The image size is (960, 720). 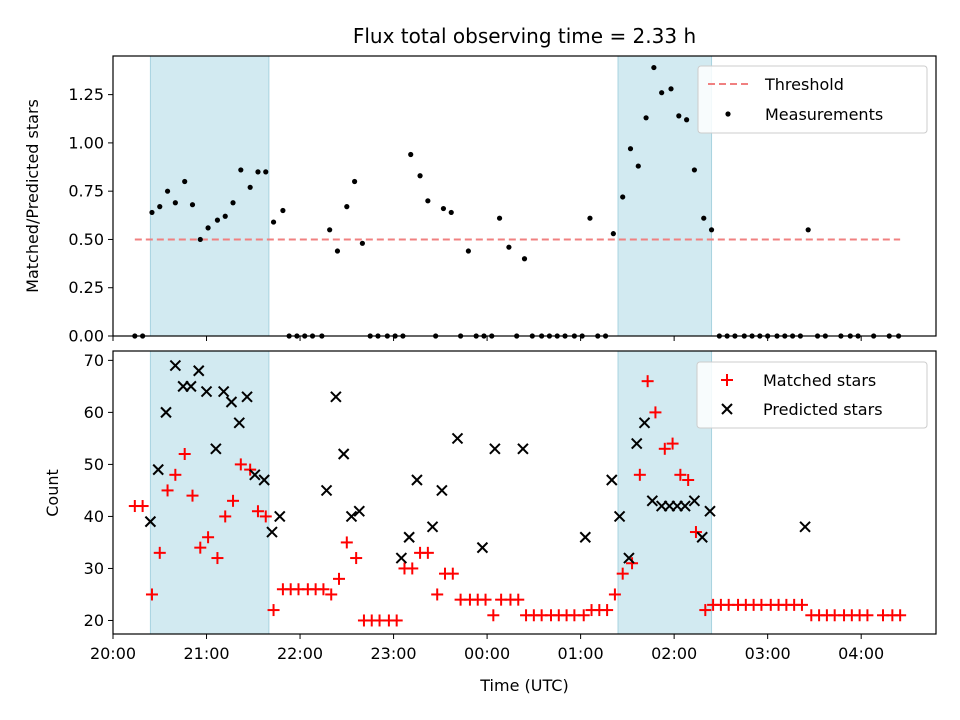 I want to click on x-tick-label: 01:00, so click(x=581, y=653).